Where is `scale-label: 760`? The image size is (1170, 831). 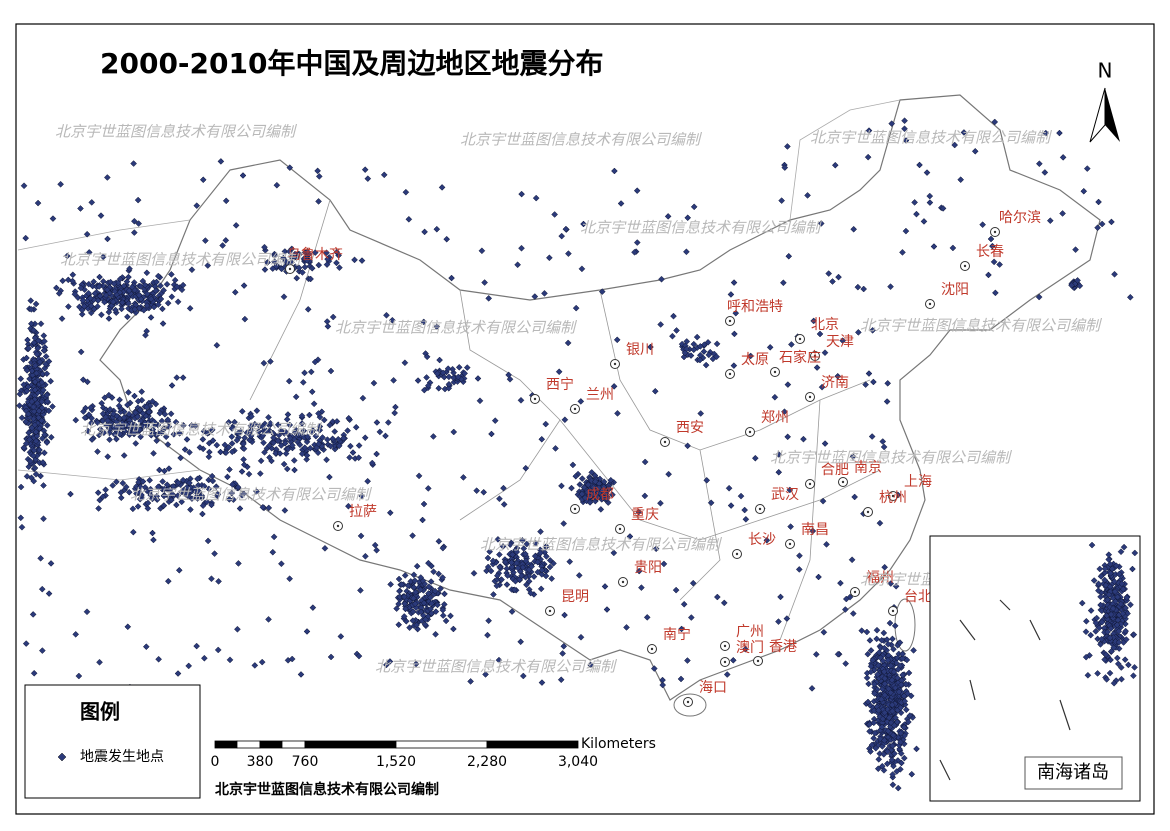 scale-label: 760 is located at coordinates (305, 762).